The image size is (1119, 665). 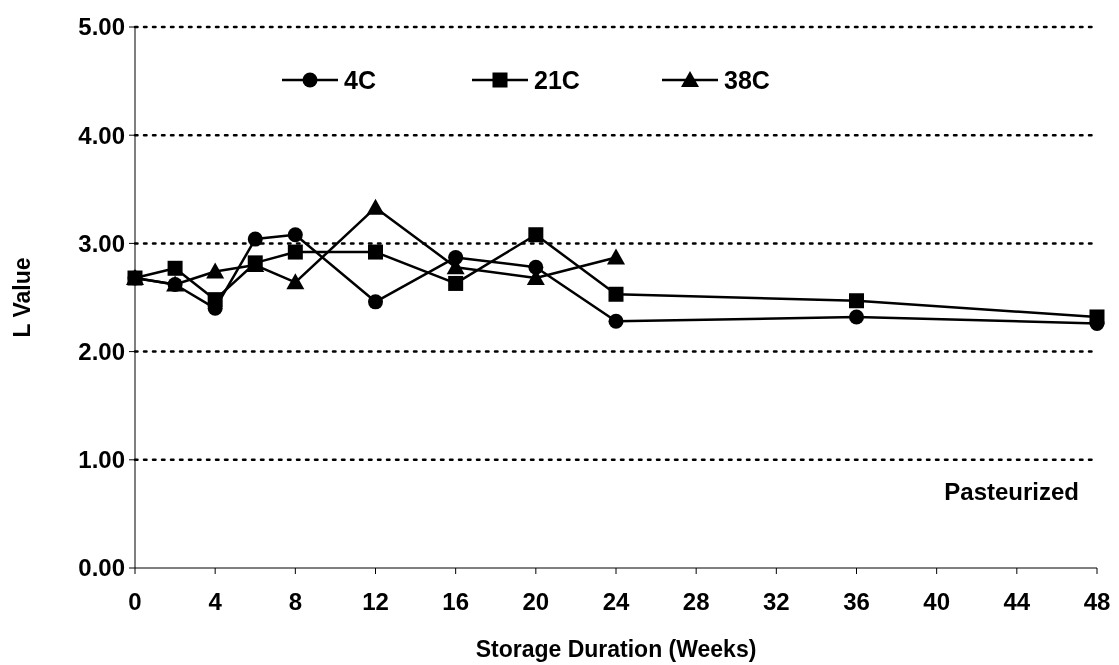 I want to click on annotation: Pasteurized, so click(x=1011, y=491).